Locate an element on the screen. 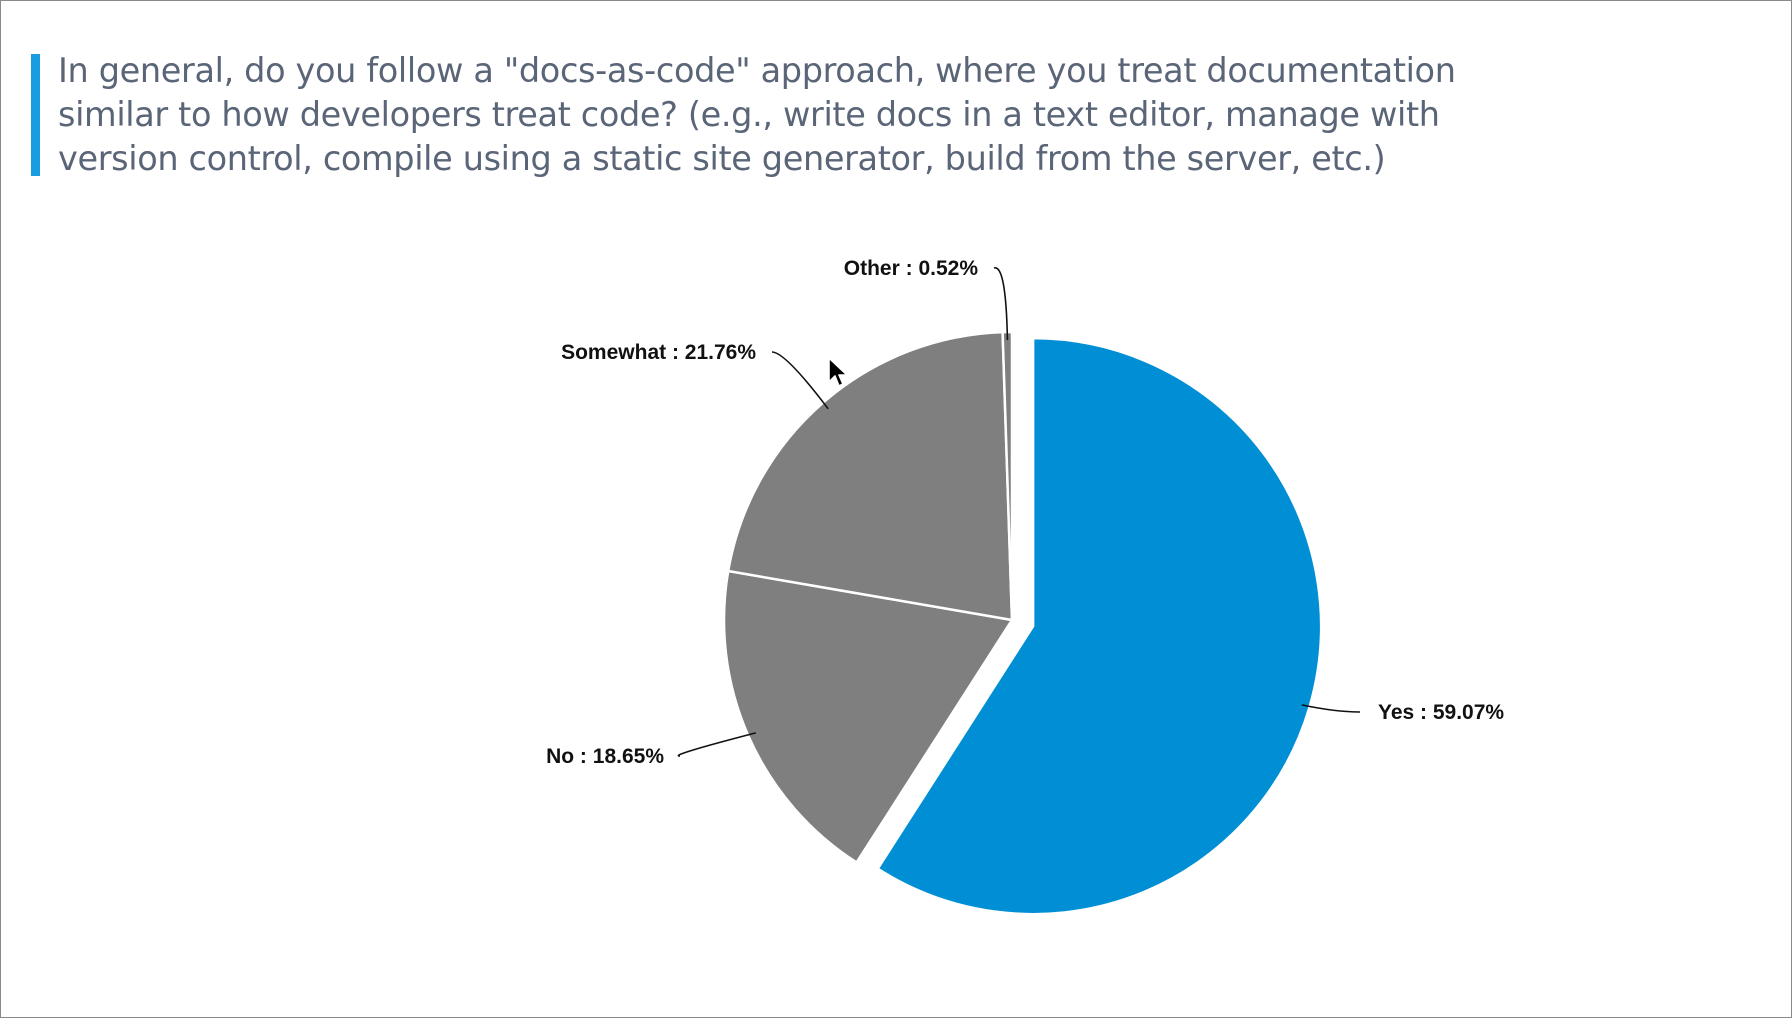  leader-line-somewhat is located at coordinates (800, 380).